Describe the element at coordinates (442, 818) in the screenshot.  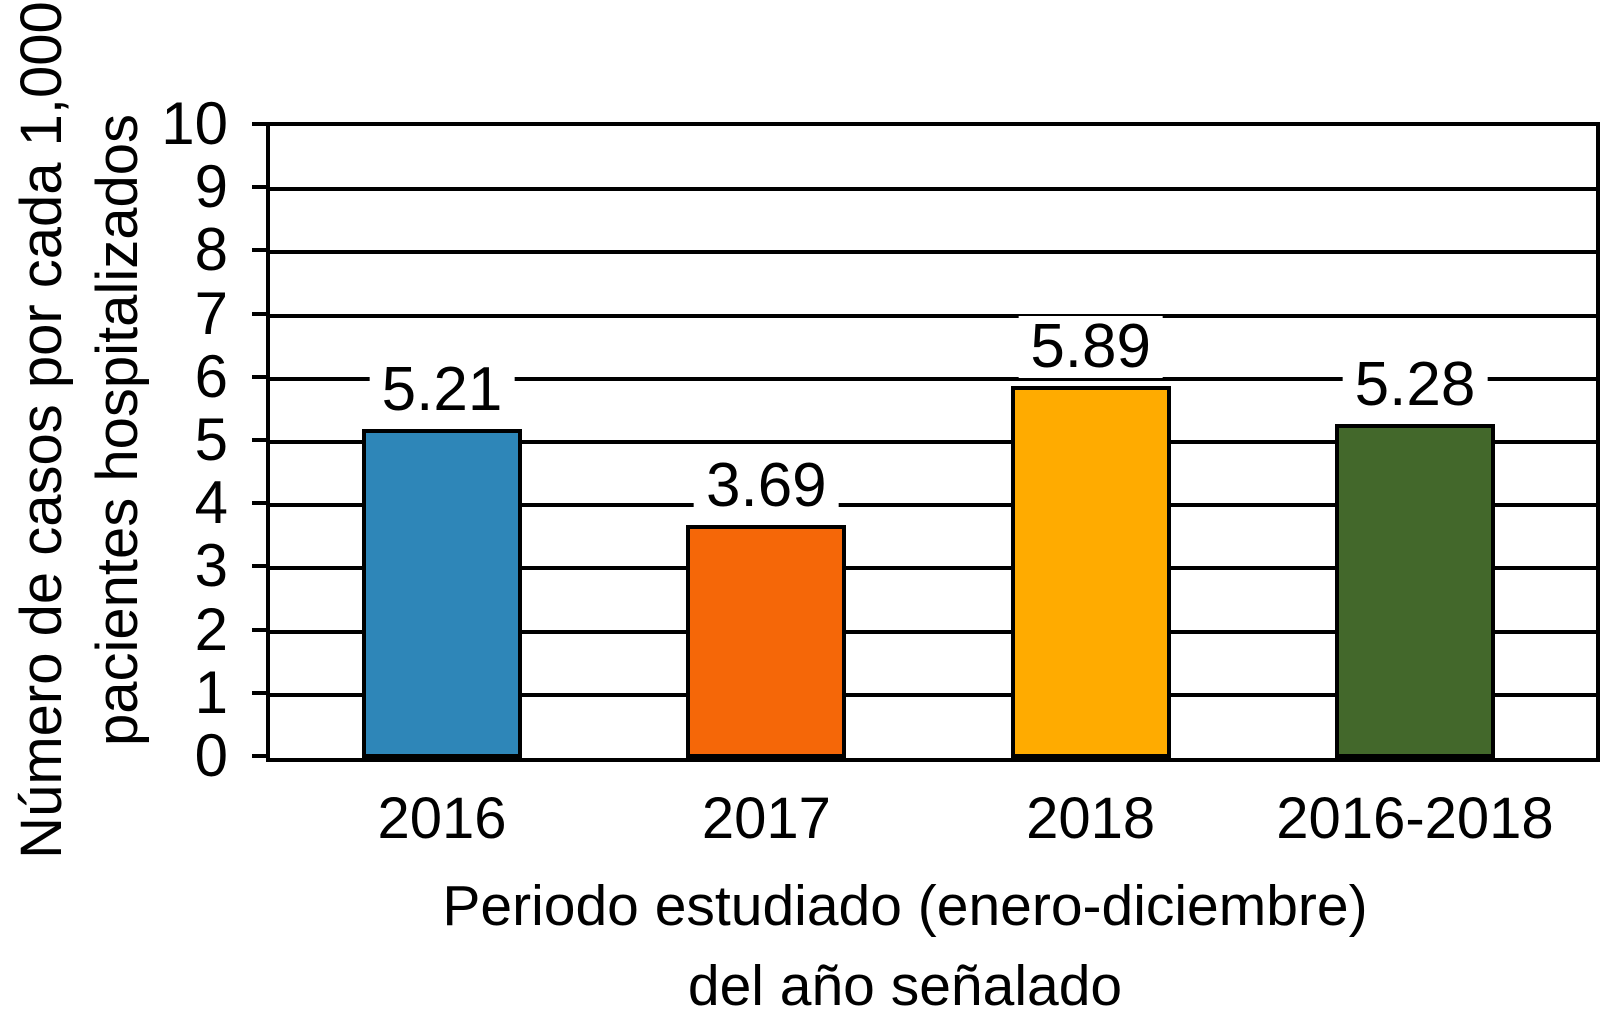
I see `x-tick-label-2016: 2016` at that location.